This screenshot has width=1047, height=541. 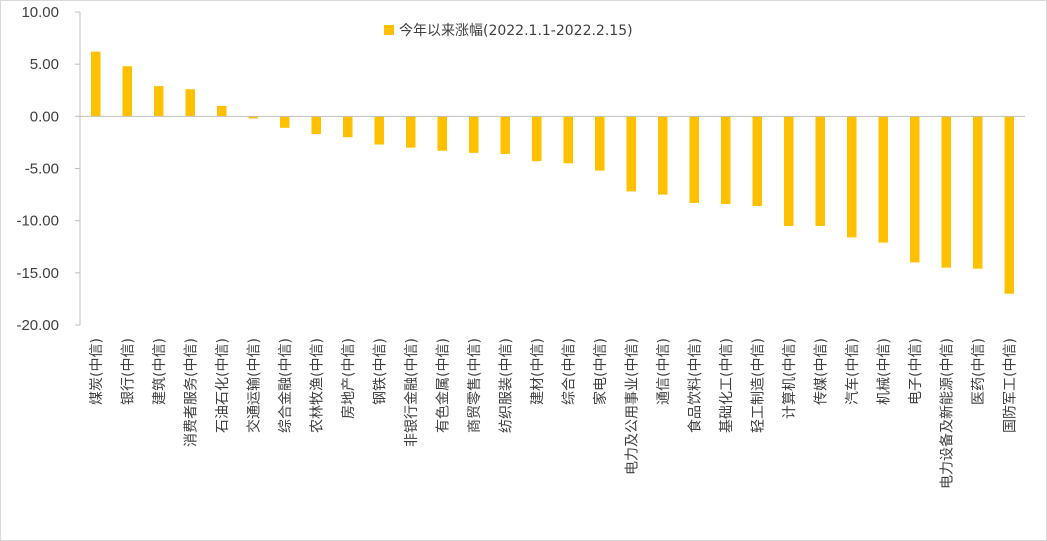 What do you see at coordinates (1010, 385) in the screenshot?
I see `x-tick-label: 国防军工(中信)` at bounding box center [1010, 385].